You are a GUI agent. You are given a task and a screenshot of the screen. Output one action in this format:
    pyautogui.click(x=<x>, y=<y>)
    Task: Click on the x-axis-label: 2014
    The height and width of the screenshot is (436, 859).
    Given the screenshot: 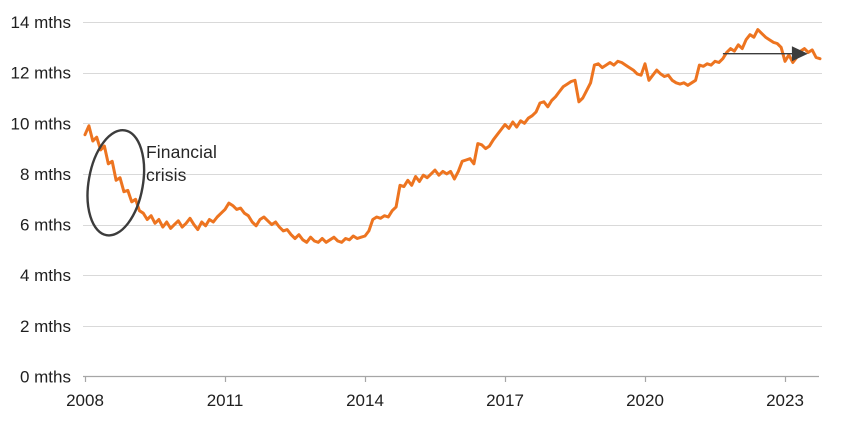 What is the action you would take?
    pyautogui.click(x=365, y=400)
    